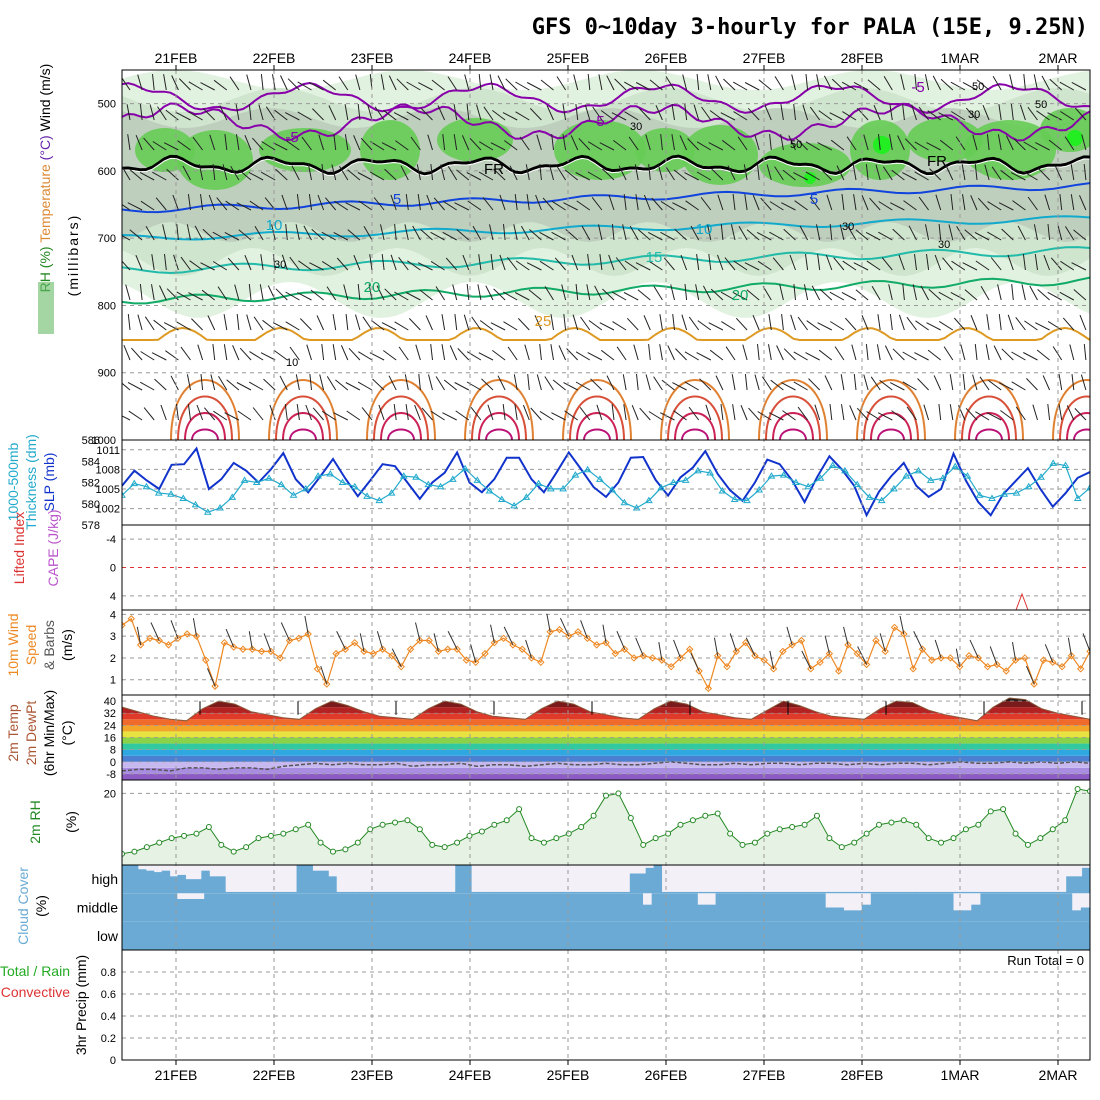 This screenshot has width=1100, height=1100. Describe the element at coordinates (45, 114) in the screenshot. I see `upper-air-ylabel-part: Wind` at that location.